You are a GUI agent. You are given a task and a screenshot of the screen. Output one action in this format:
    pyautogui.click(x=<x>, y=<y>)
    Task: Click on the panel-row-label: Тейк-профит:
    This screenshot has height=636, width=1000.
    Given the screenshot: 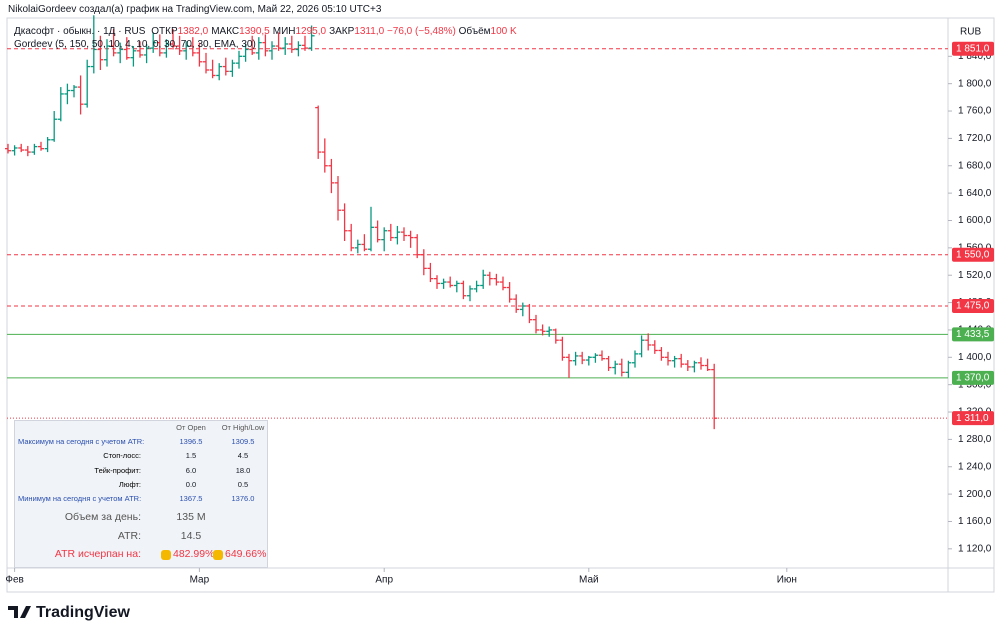 What is the action you would take?
    pyautogui.click(x=117, y=470)
    